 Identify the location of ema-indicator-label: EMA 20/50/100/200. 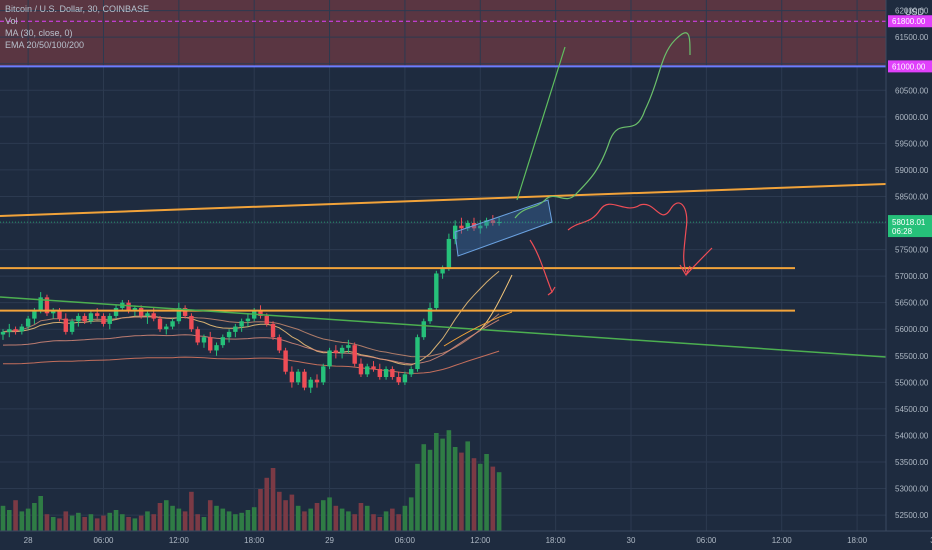
(45, 45).